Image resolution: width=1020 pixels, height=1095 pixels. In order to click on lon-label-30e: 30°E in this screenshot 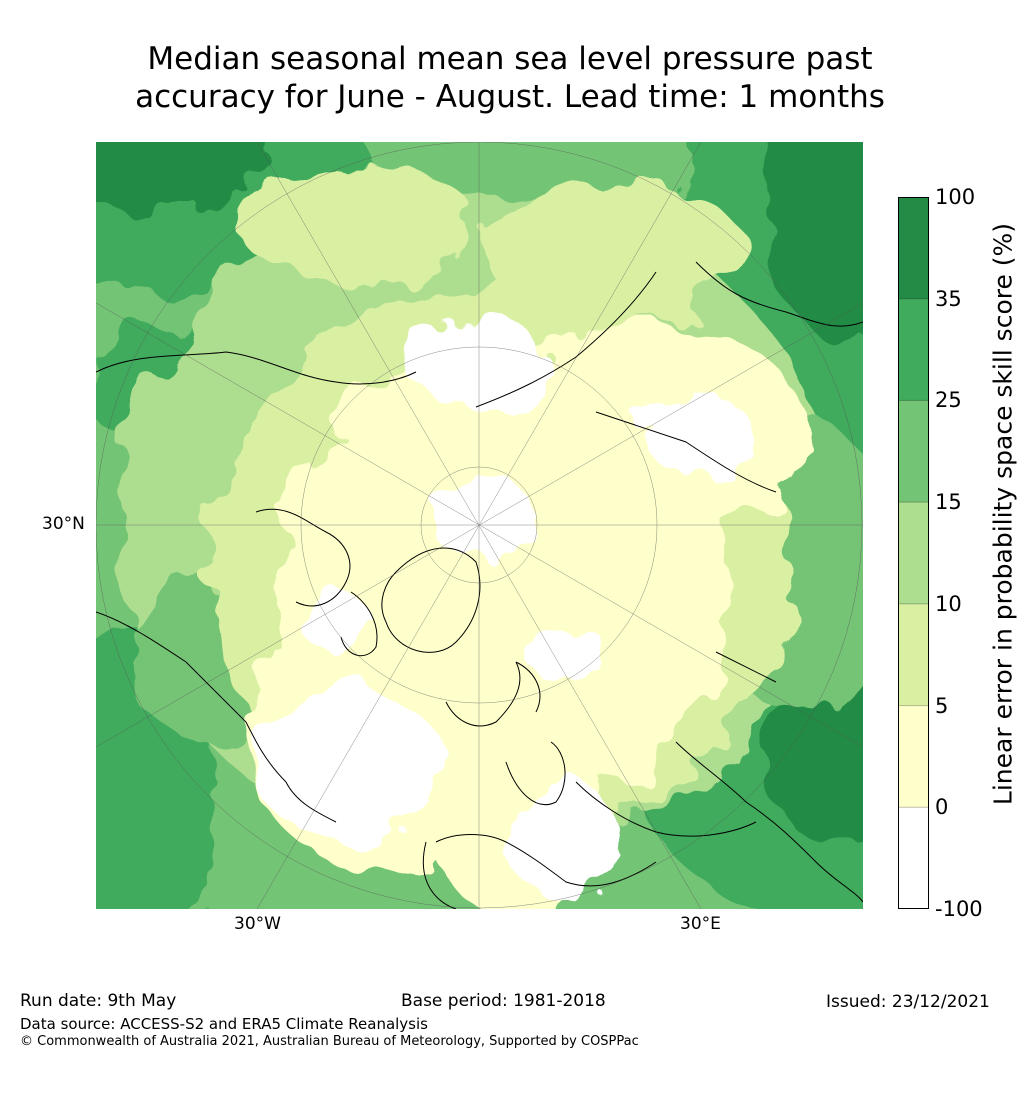, I will do `click(700, 924)`.